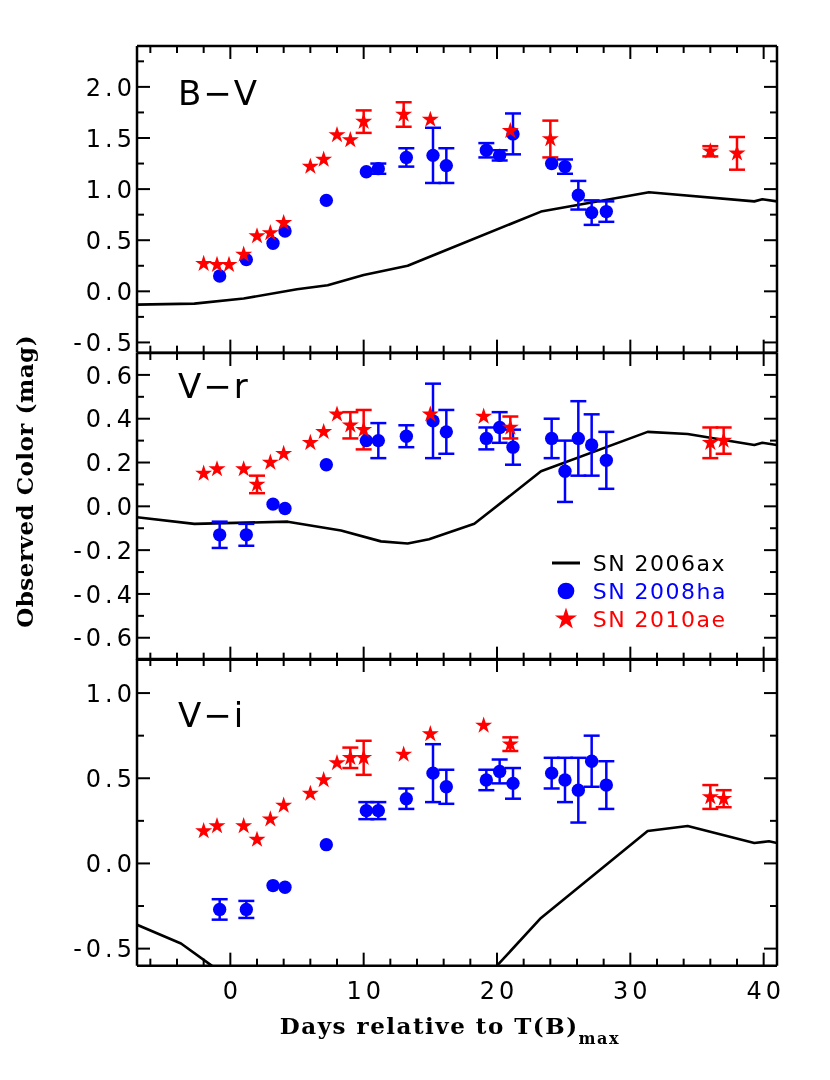 The image size is (830, 1080). Describe the element at coordinates (659, 563) in the screenshot. I see `legend-label: SN 2006ax` at that location.